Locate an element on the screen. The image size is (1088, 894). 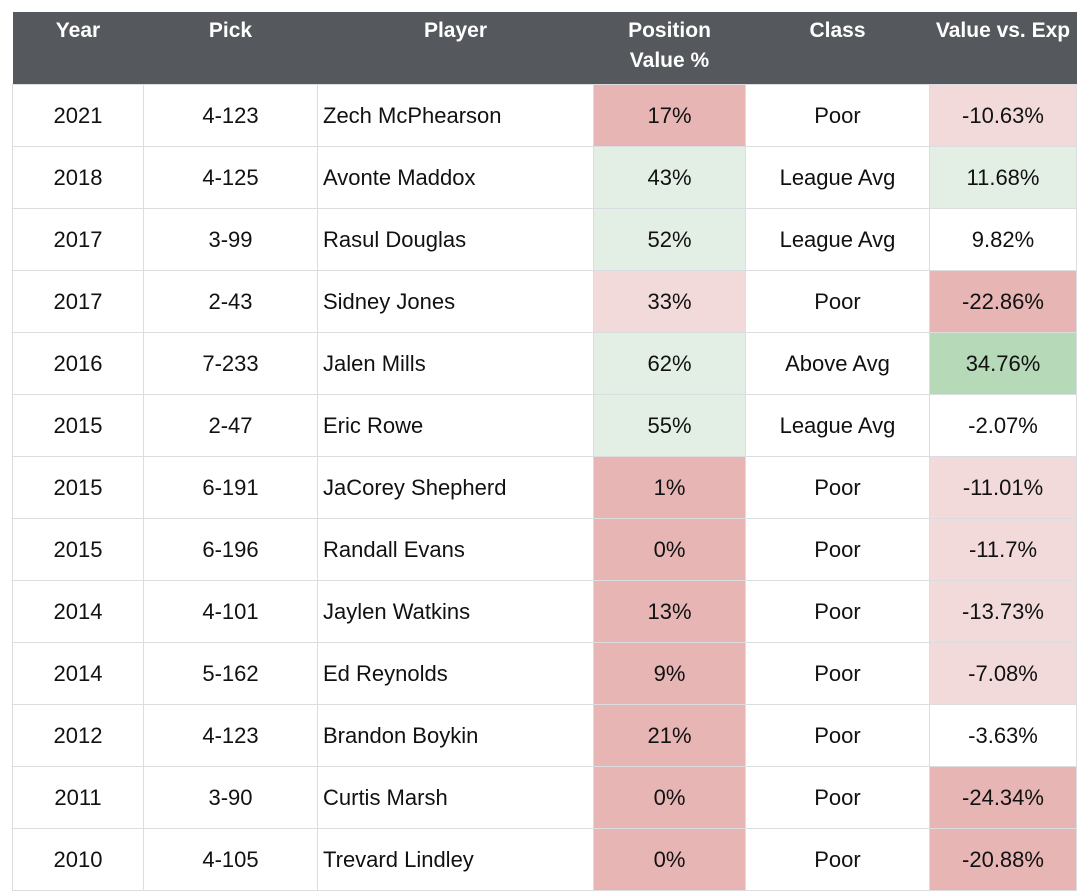
table-cell: -11.01% is located at coordinates (1003, 487).